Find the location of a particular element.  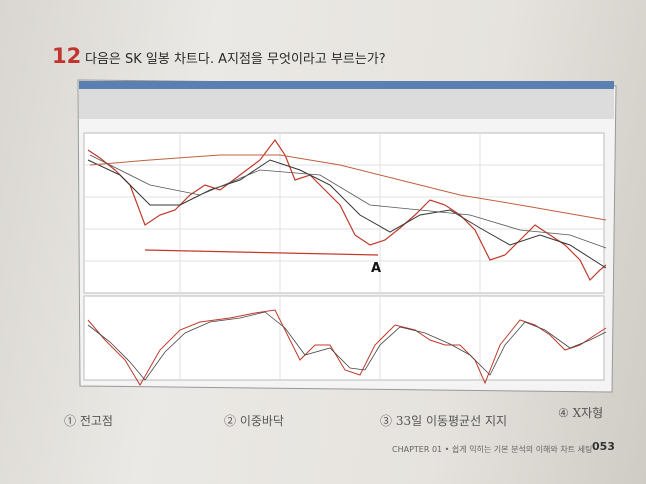

indicator-pane is located at coordinates (344, 338).